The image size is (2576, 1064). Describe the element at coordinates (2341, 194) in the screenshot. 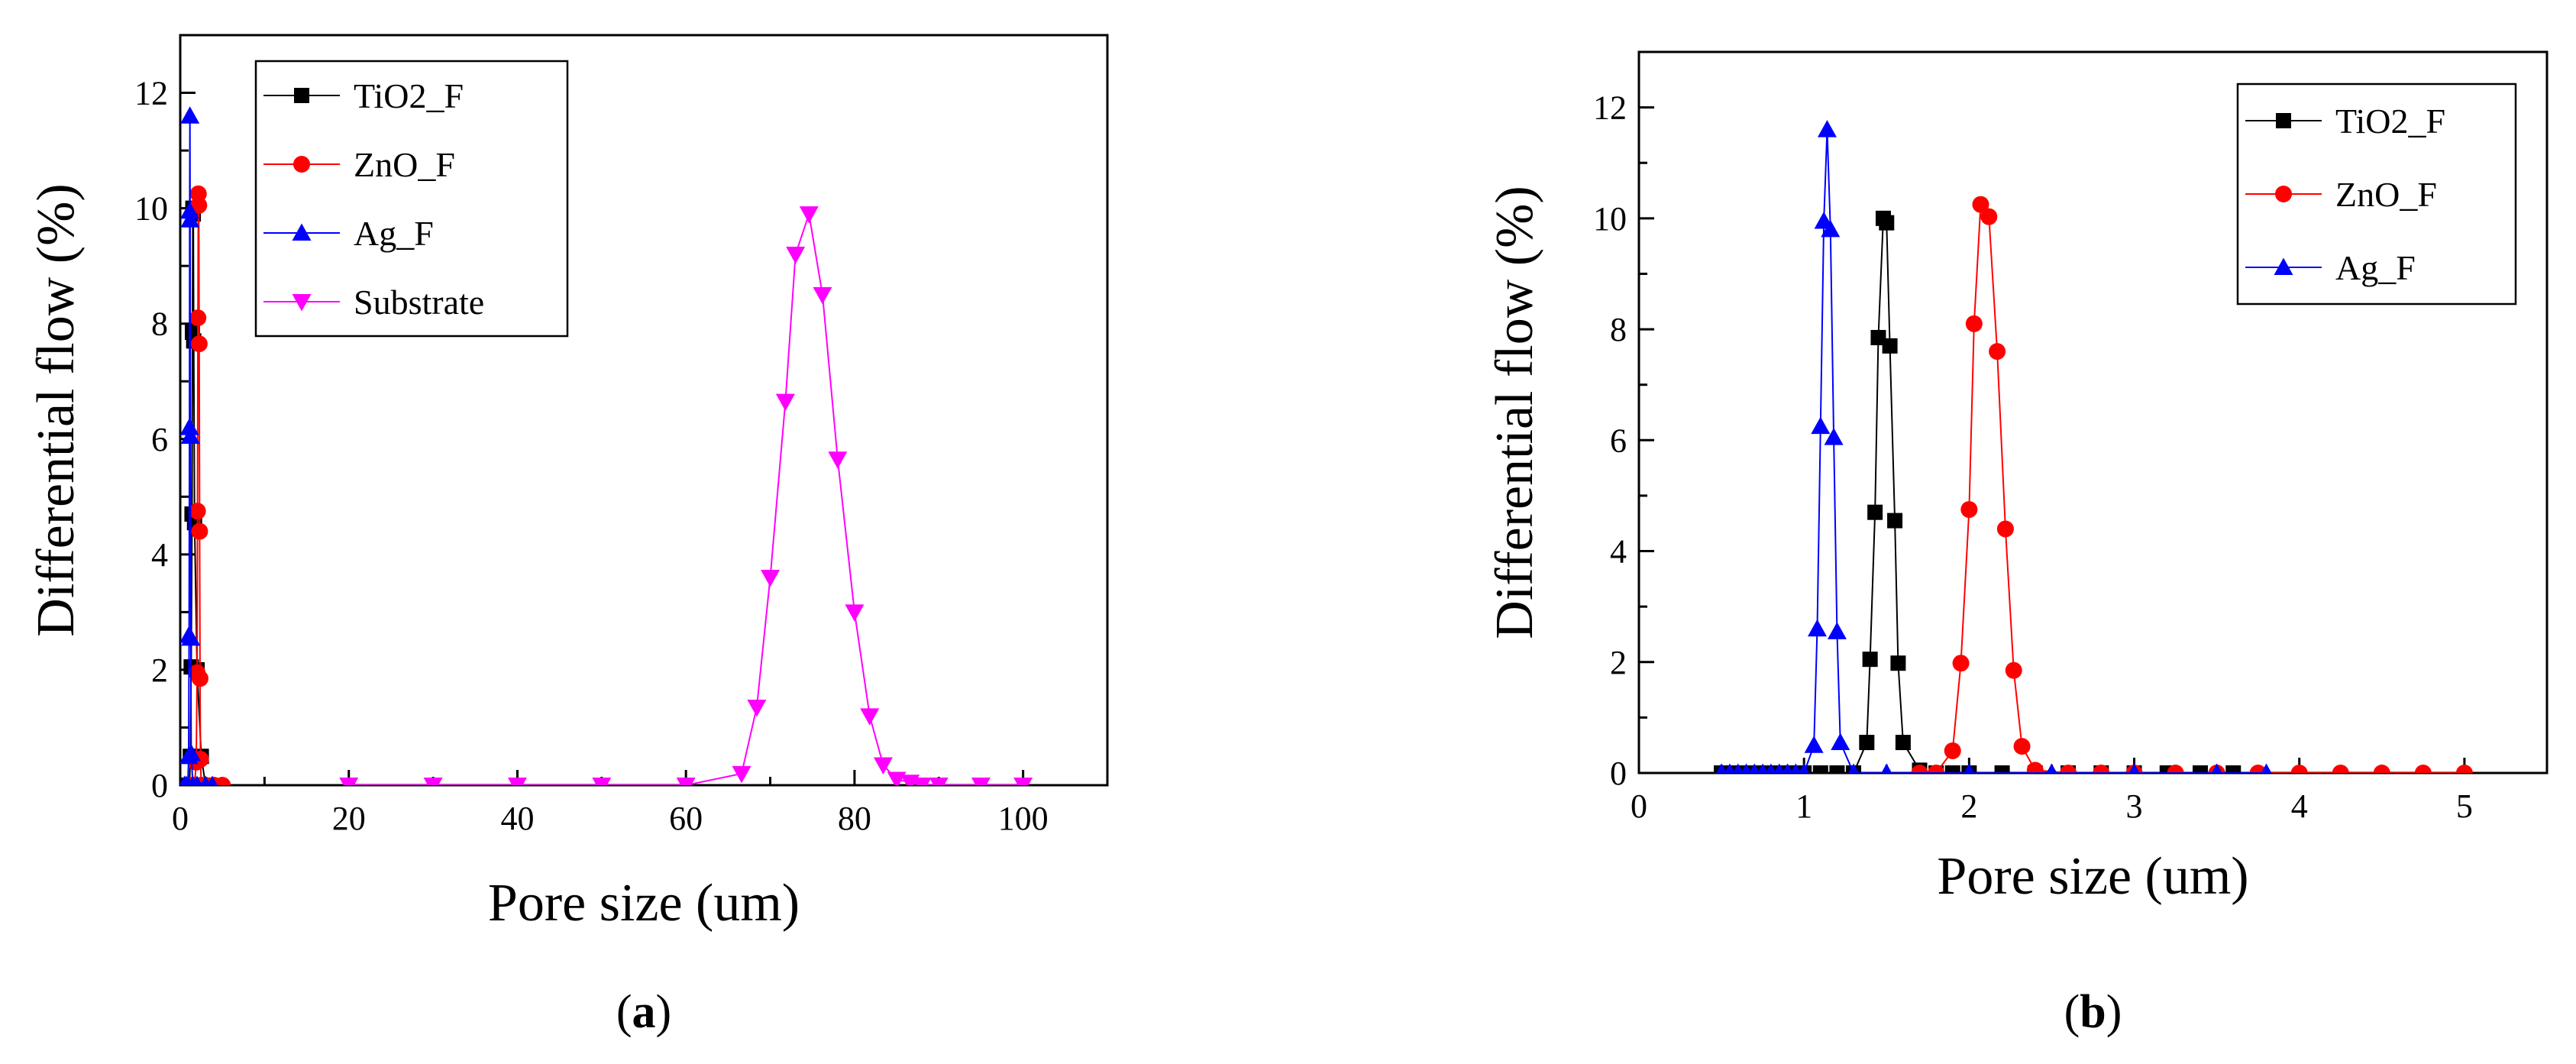

I see `legend-entry: ZnO_F` at that location.